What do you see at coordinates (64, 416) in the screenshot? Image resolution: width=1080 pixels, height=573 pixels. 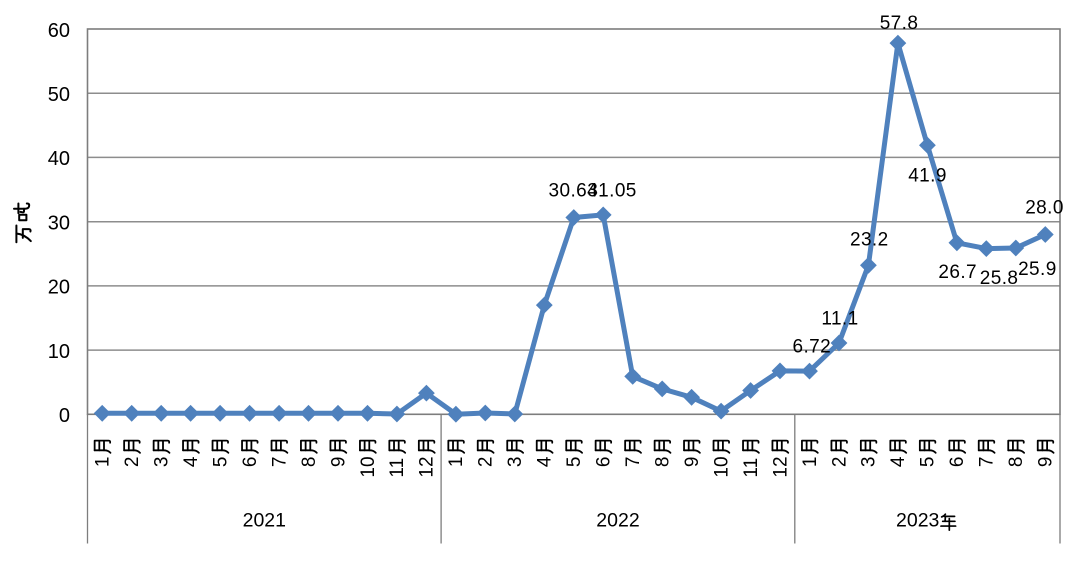 I see `svg-text: 0` at bounding box center [64, 416].